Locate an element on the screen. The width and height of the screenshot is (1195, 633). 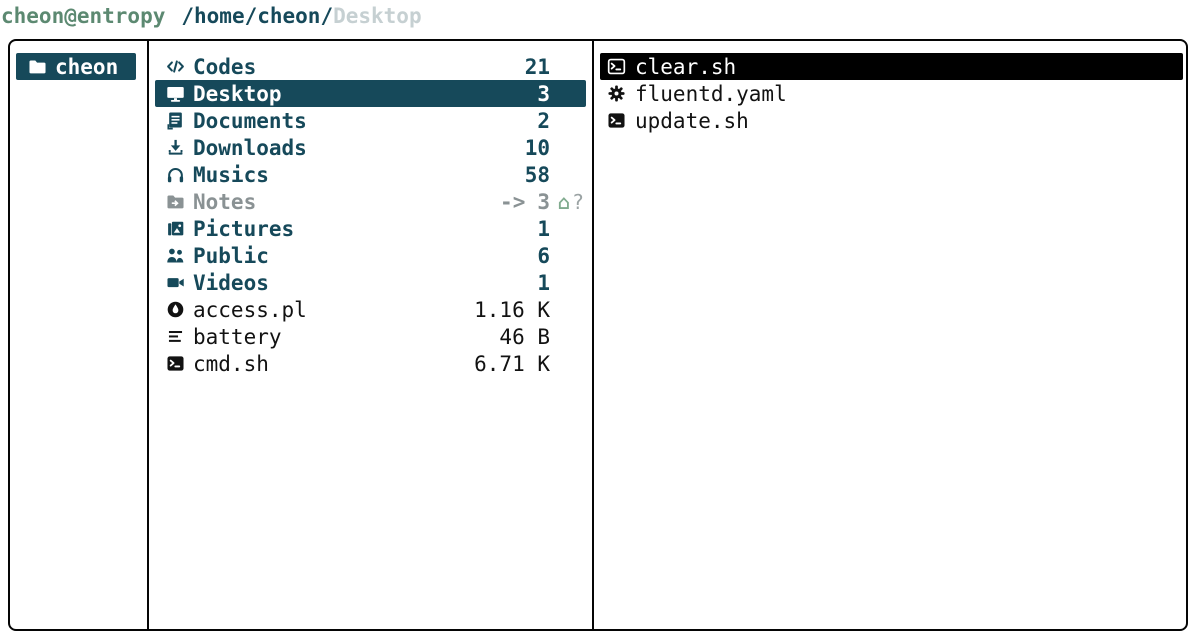
file-row-battery: battery 46 B is located at coordinates (370, 336).